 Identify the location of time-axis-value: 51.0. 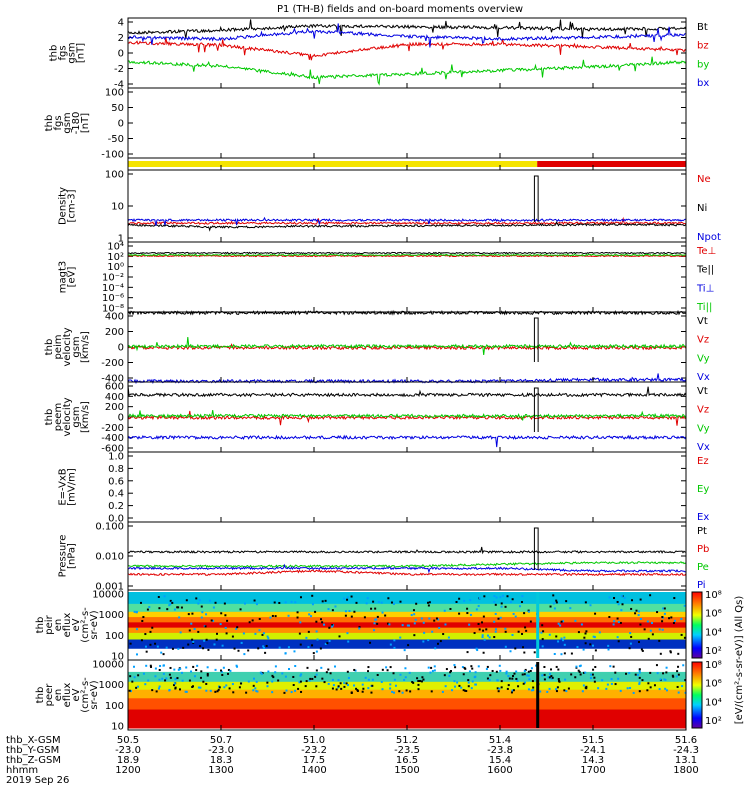
(314, 740).